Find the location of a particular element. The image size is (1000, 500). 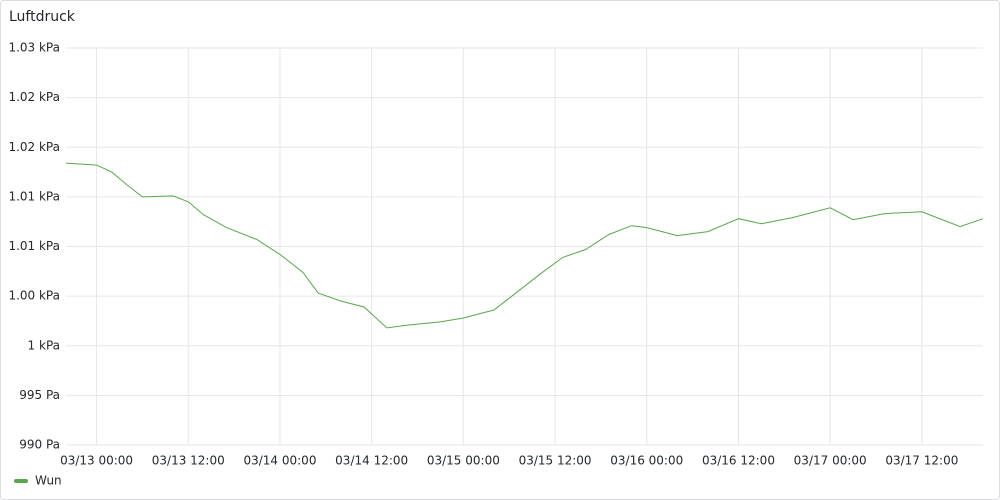

x-tick-label: 03/13 12:00 is located at coordinates (188, 461).